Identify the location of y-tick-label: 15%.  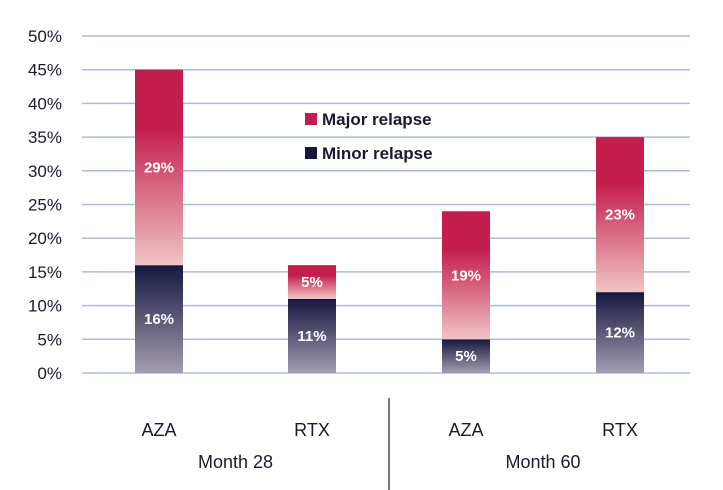
(45, 272).